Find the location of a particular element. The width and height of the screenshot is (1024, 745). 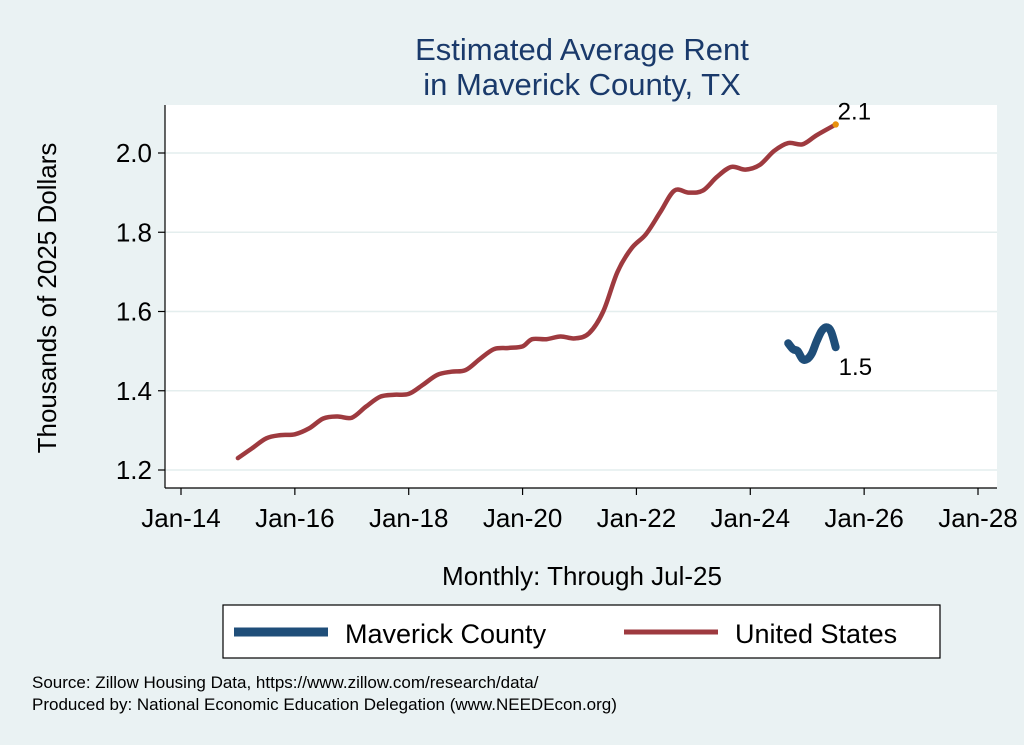

end-label-united-states: 2.1 is located at coordinates (854, 111).